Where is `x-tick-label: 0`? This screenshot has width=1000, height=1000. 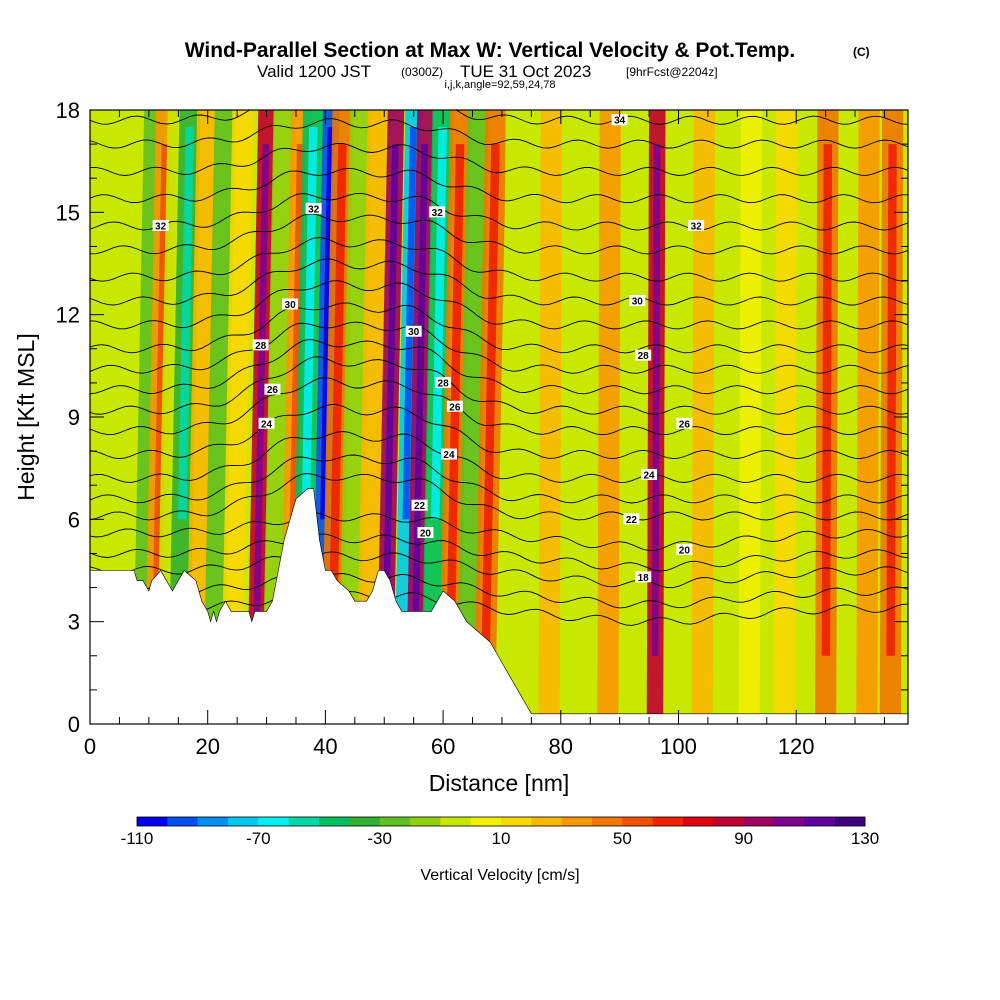
x-tick-label: 0 is located at coordinates (90, 746).